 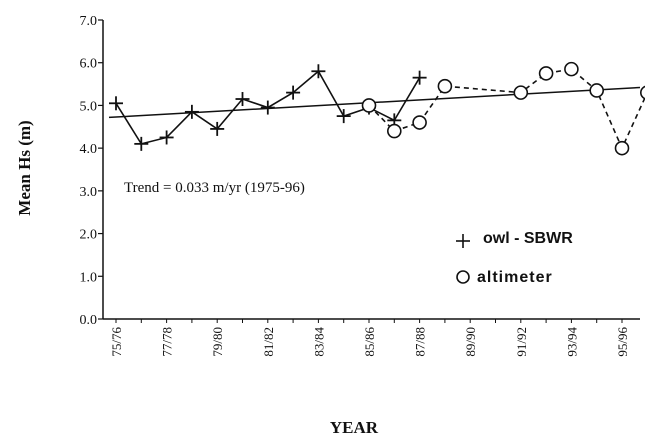 What do you see at coordinates (369, 342) in the screenshot?
I see `x-tick-label: 85/86` at bounding box center [369, 342].